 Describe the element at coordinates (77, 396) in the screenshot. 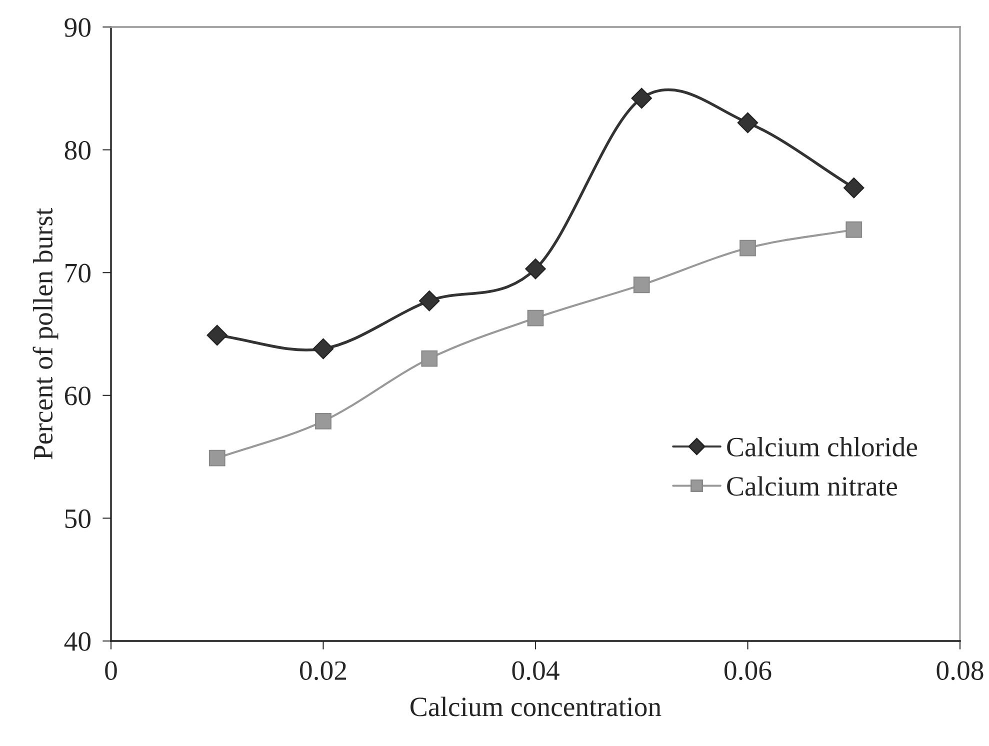

I see `y-tick-label: 60` at that location.